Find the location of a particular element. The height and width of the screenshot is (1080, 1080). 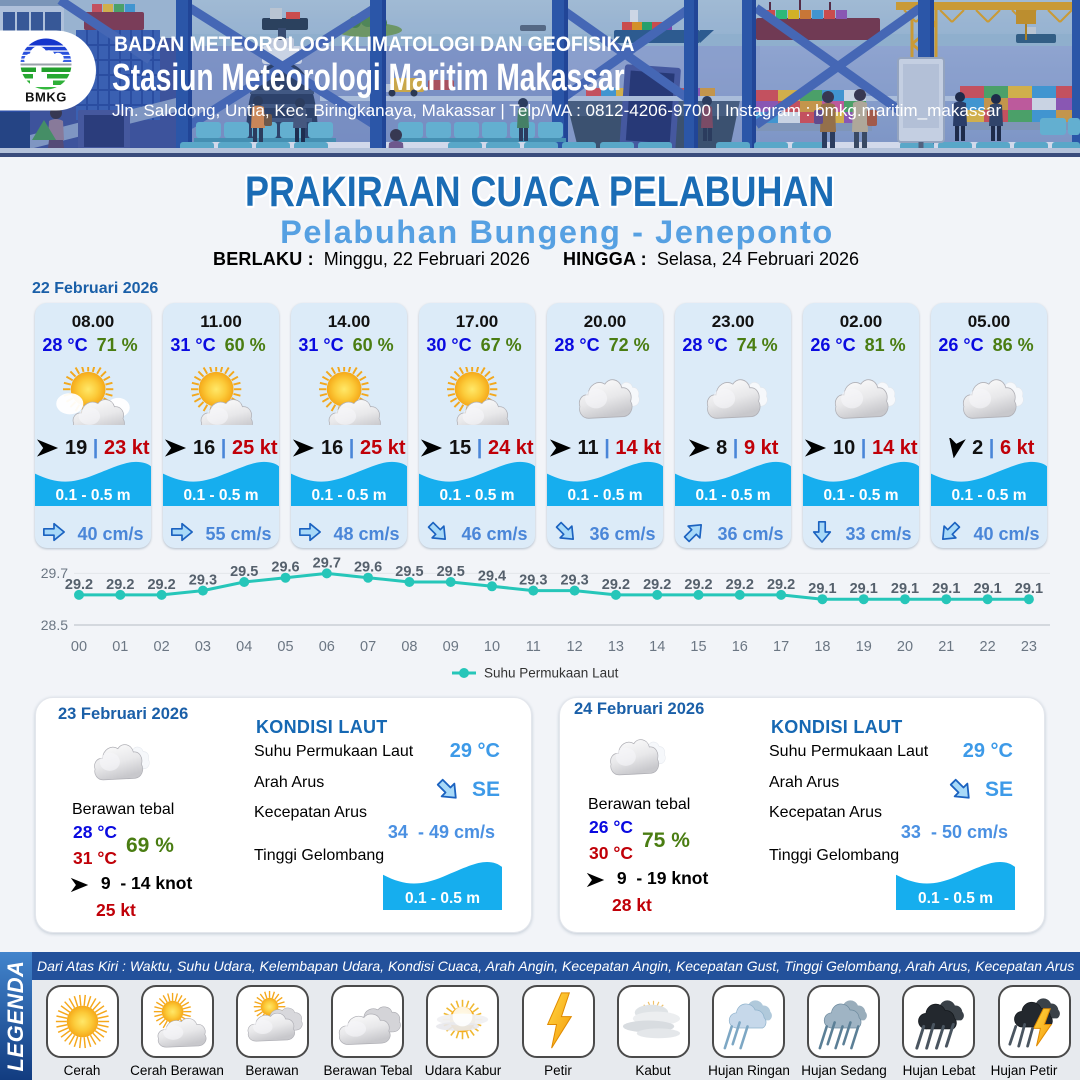

svg-text: 19 is located at coordinates (864, 647).